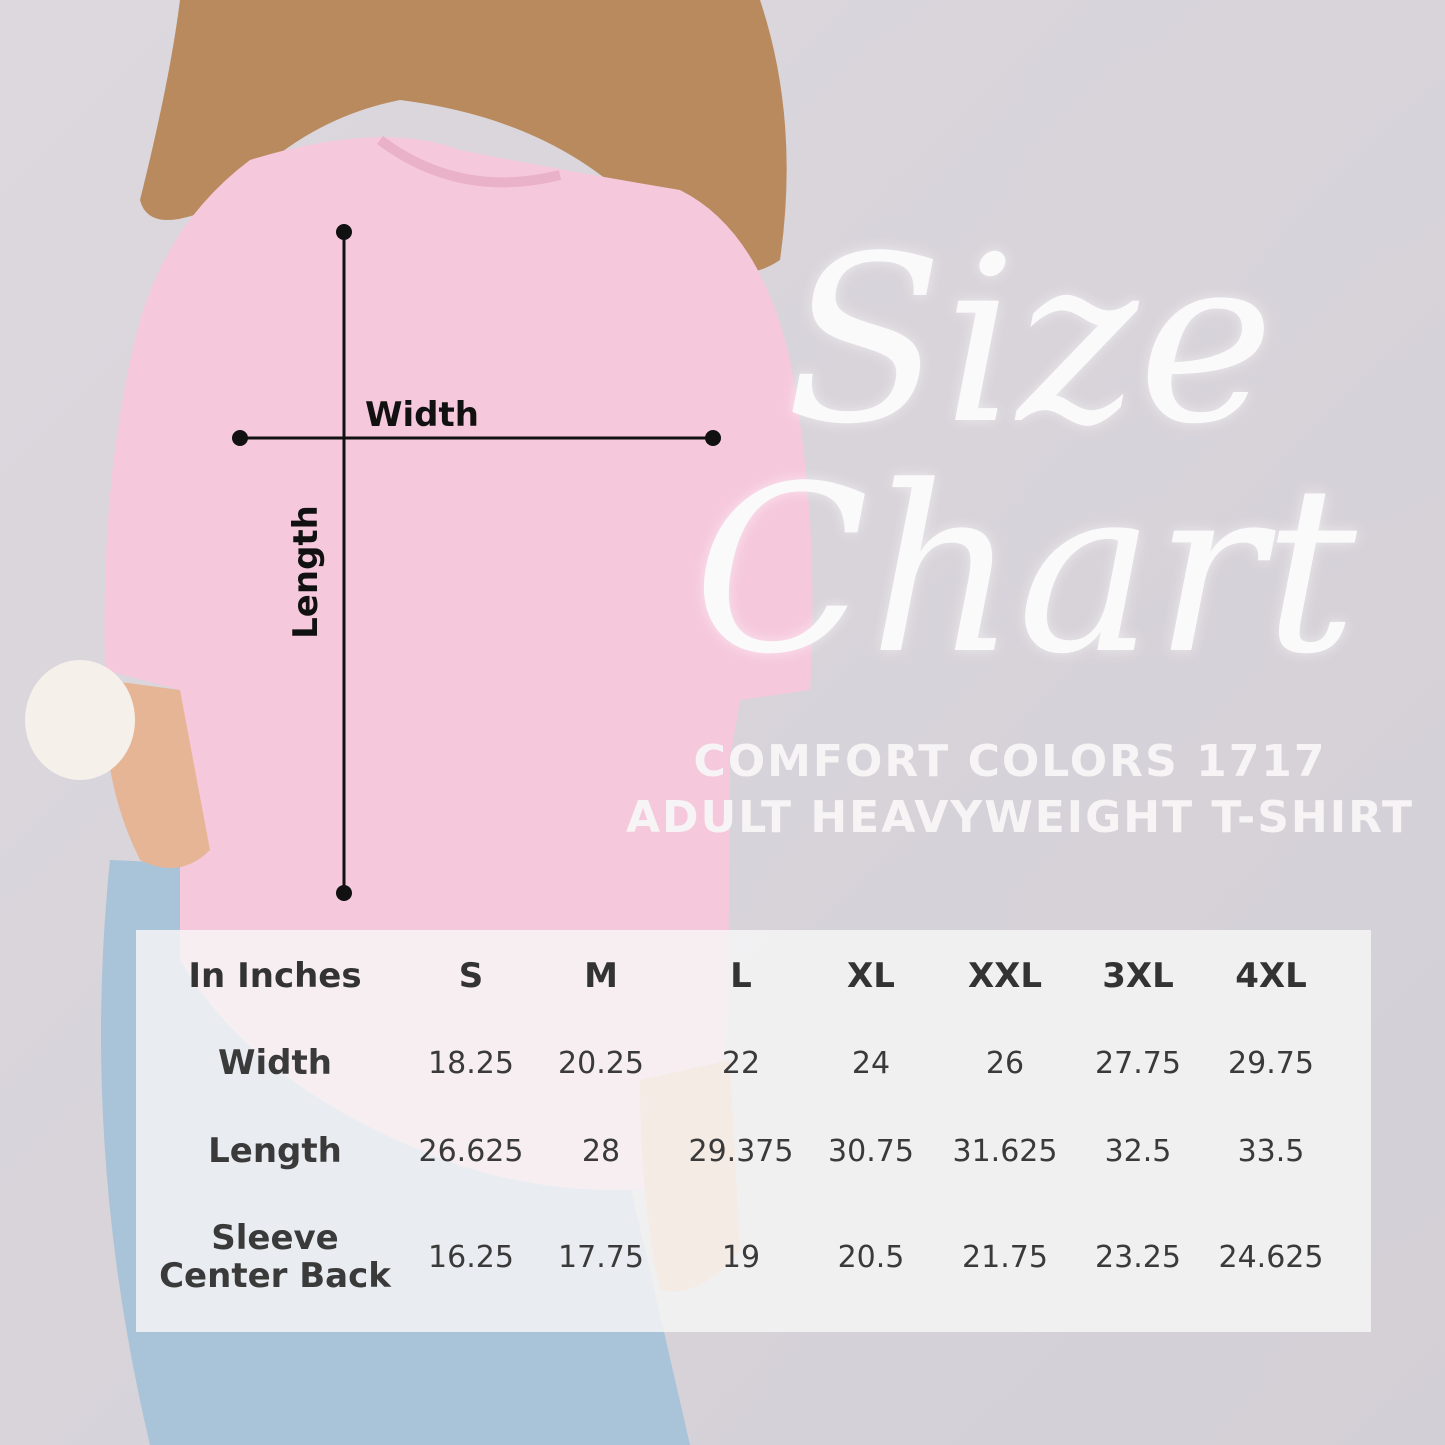 The image size is (1445, 1445). Describe the element at coordinates (601, 1257) in the screenshot. I see `cell: 17.75` at that location.